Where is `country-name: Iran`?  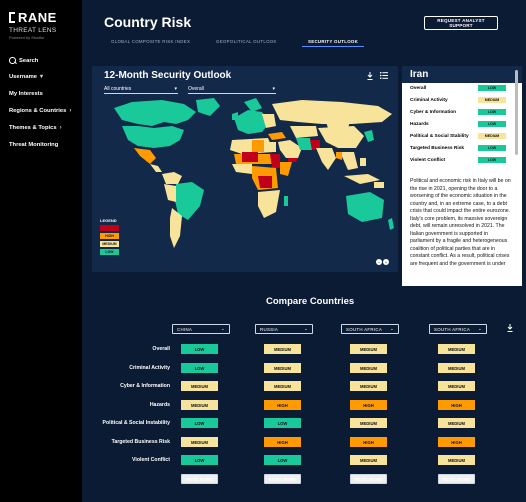 country-name: Iran is located at coordinates (419, 74).